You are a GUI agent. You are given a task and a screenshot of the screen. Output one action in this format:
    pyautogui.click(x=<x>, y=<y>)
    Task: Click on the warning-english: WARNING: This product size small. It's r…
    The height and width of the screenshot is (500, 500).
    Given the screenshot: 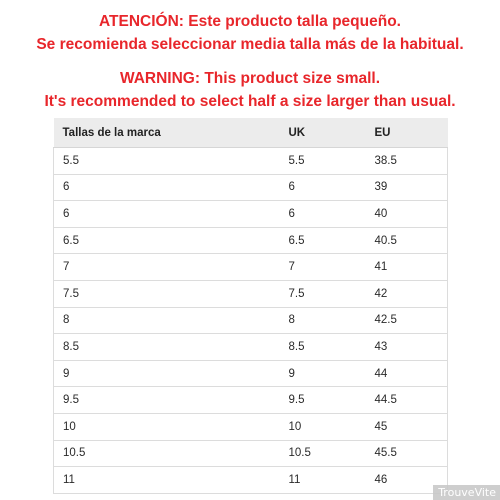 What is the action you would take?
    pyautogui.click(x=250, y=90)
    